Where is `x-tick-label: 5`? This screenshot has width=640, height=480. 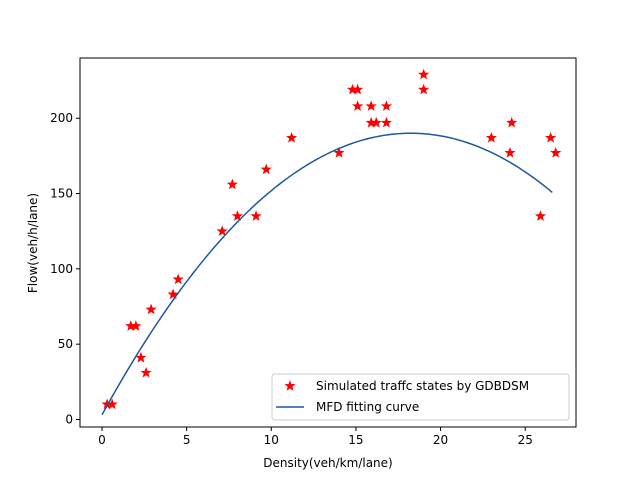
x-tick-label: 5 is located at coordinates (187, 440).